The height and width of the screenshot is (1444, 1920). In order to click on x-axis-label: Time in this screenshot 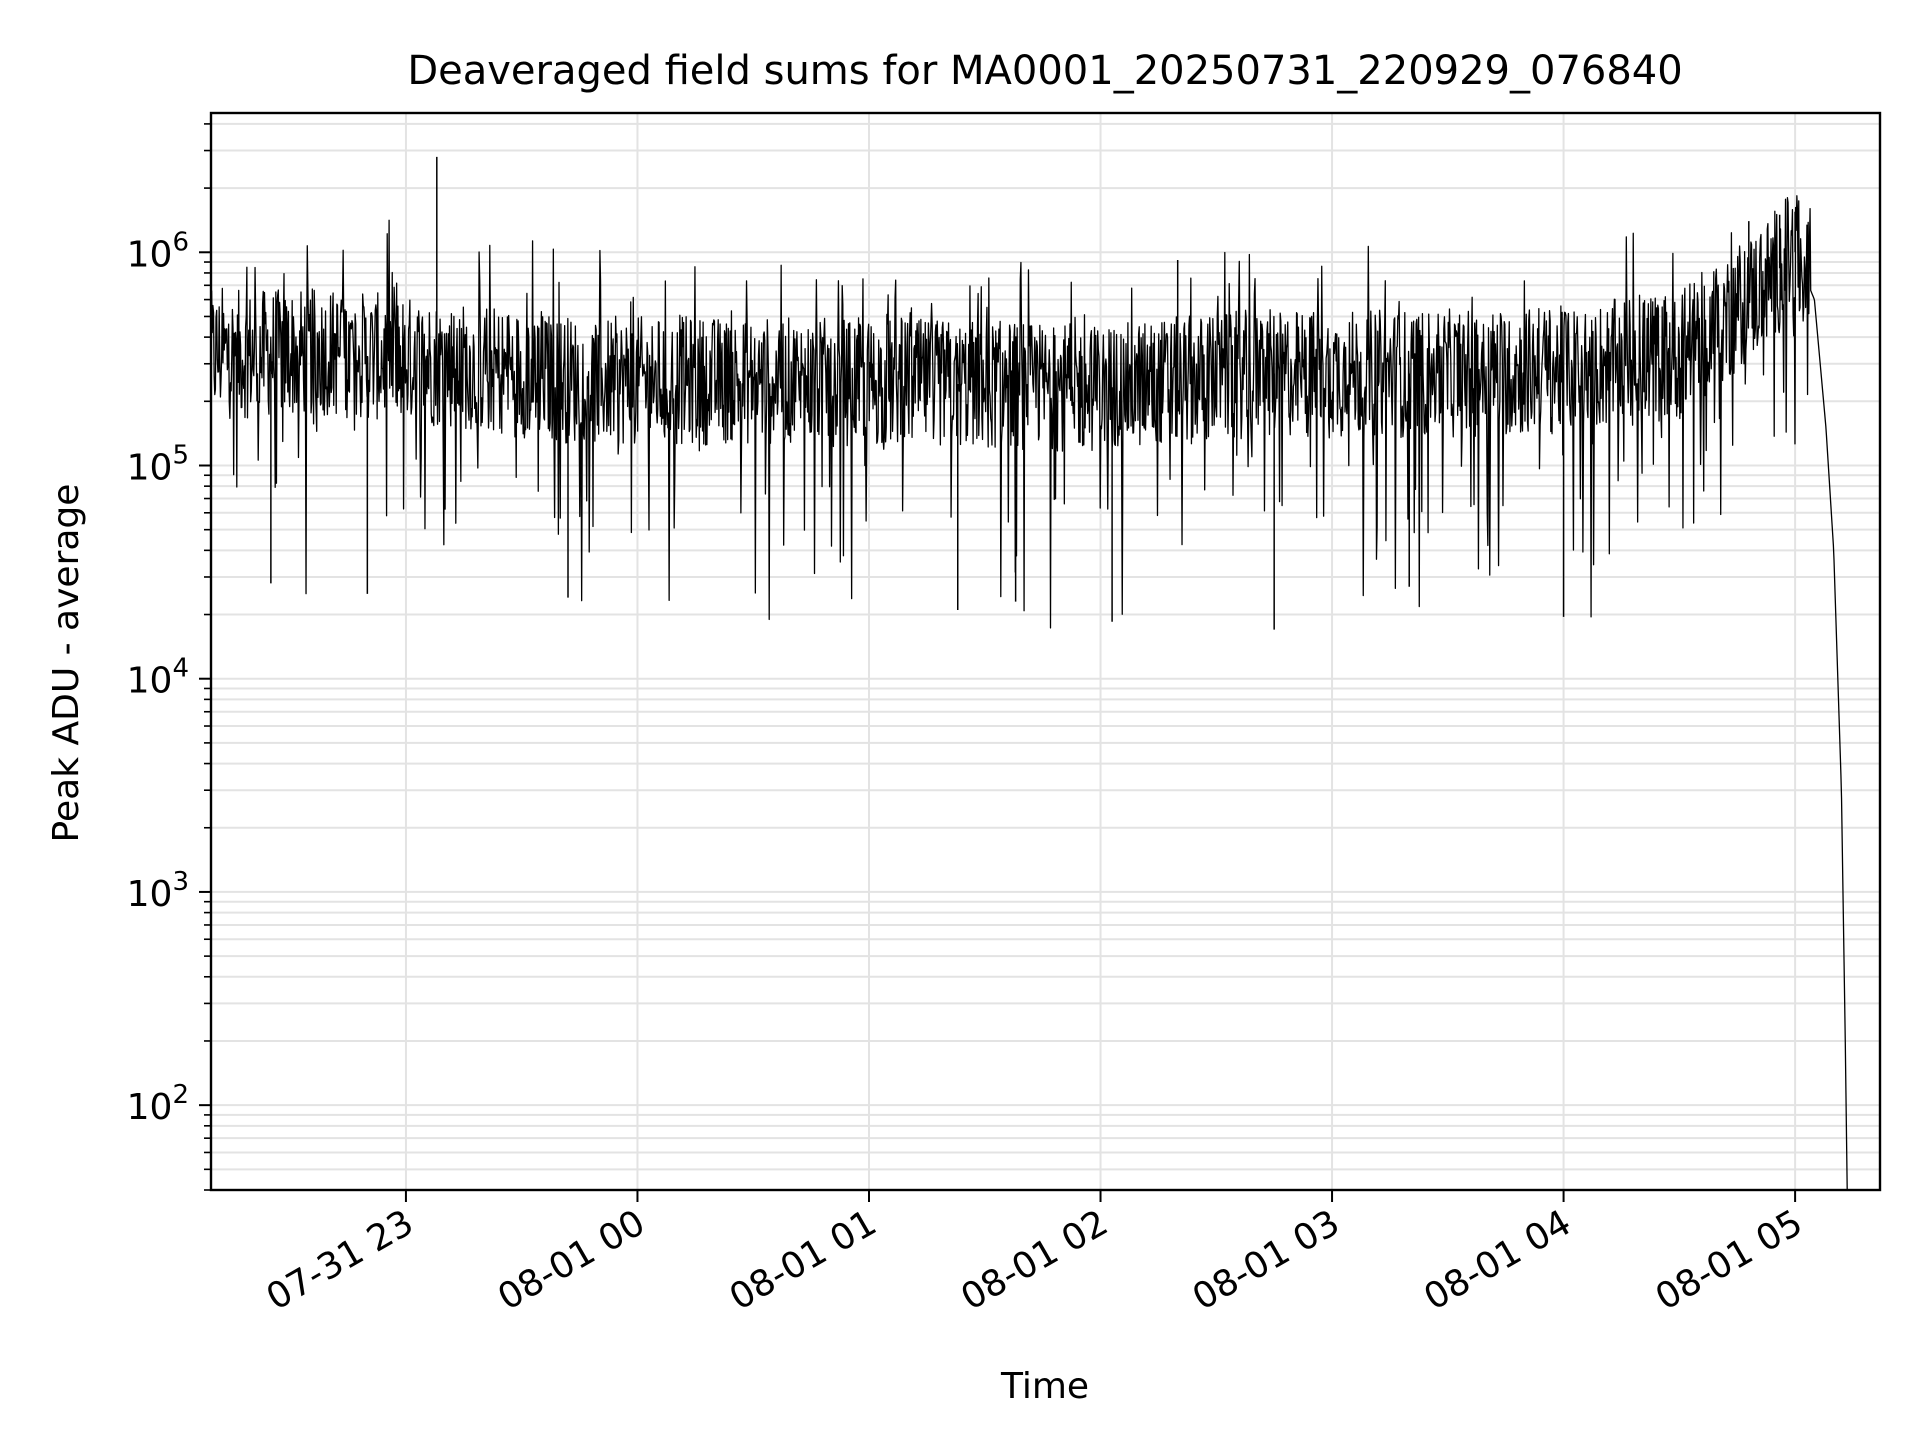, I will do `click(1044, 1386)`.